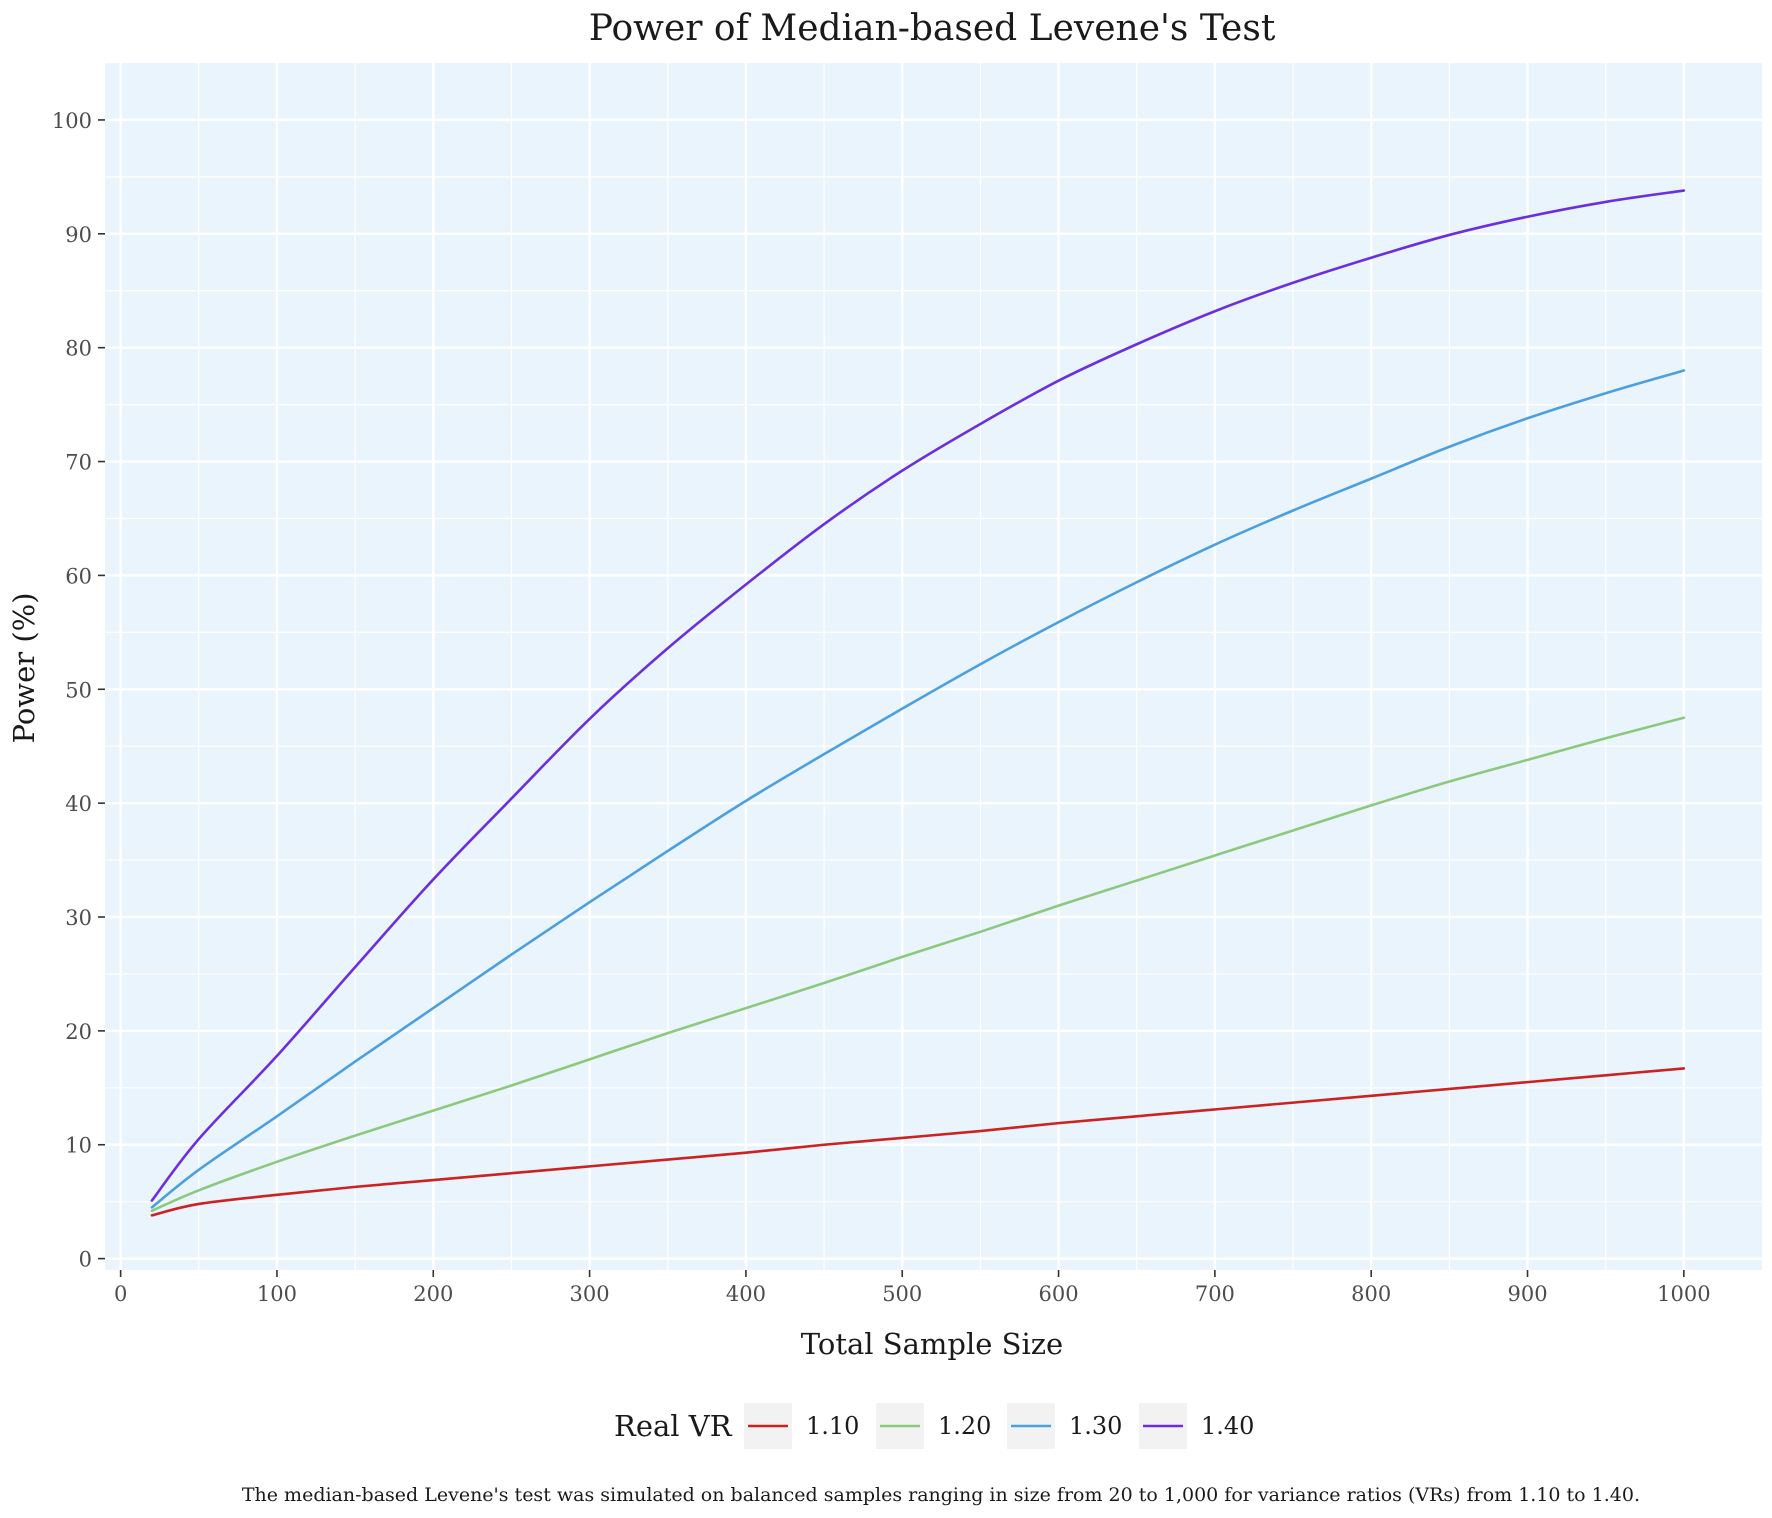 Image resolution: width=1772 pixels, height=1518 pixels. What do you see at coordinates (932, 28) in the screenshot?
I see `chart-title: Power of Median-based Levene's Test` at bounding box center [932, 28].